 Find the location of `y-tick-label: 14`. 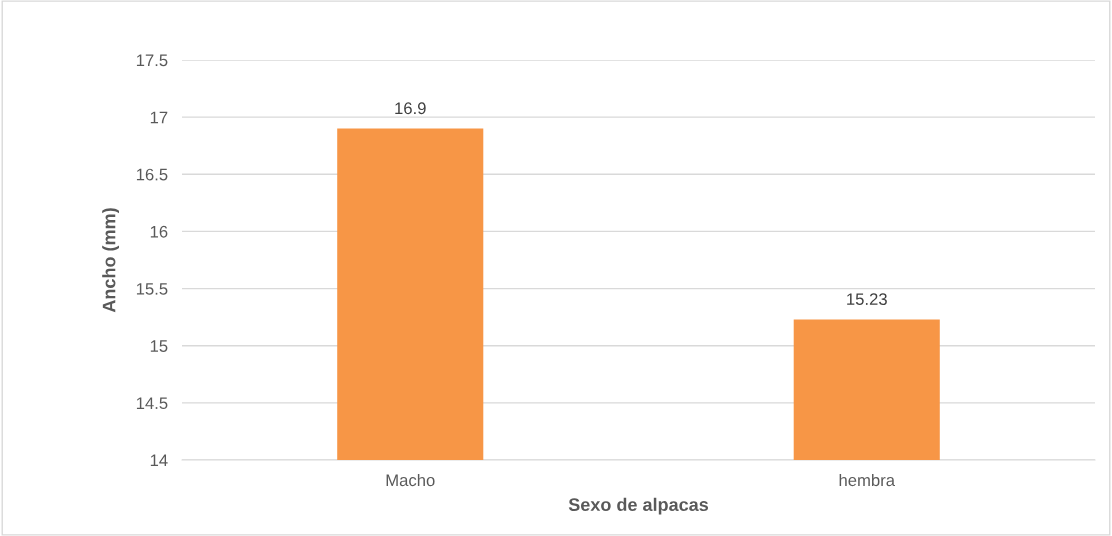

y-tick-label: 14 is located at coordinates (159, 460).